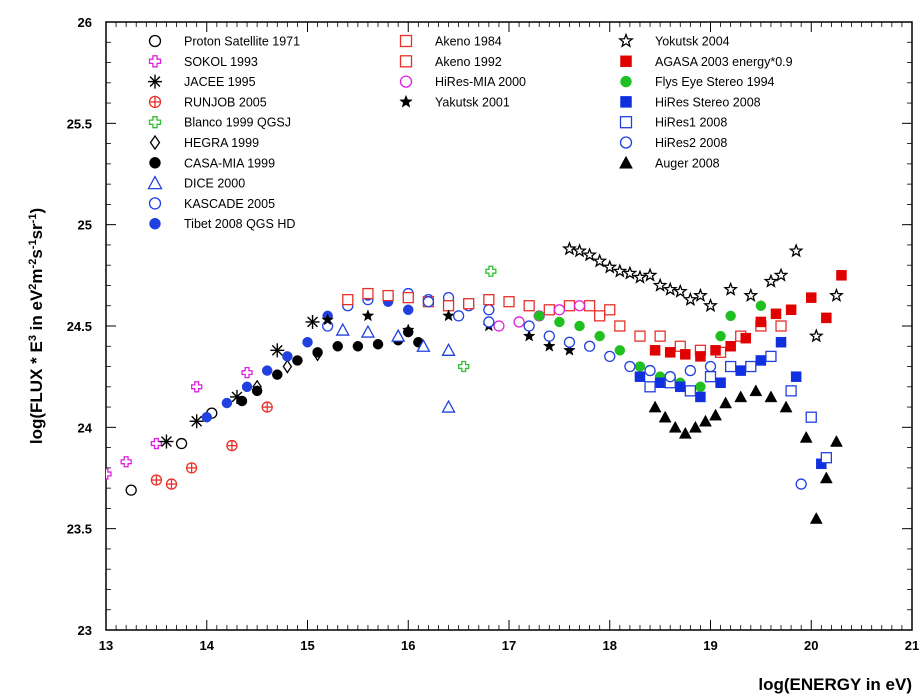 This screenshot has width=924, height=700. I want to click on legend-item: AGASA 2003 energy*0.9, so click(706, 62).